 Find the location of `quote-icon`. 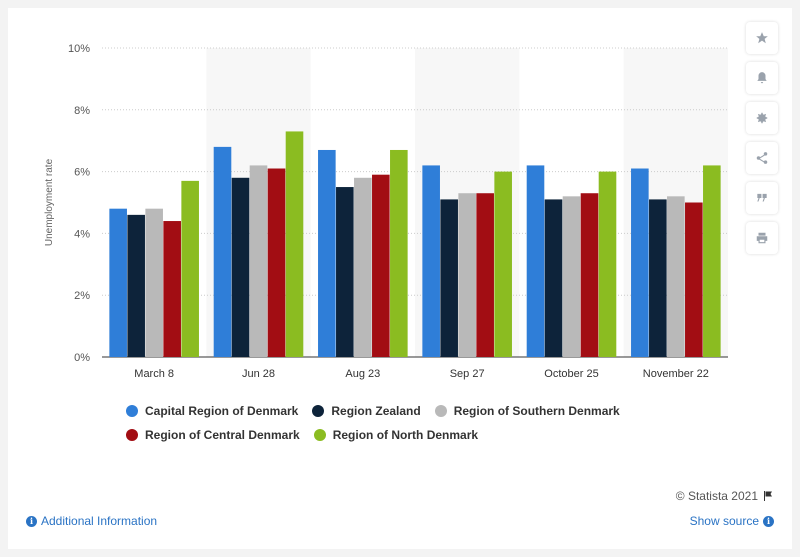

quote-icon is located at coordinates (762, 197).